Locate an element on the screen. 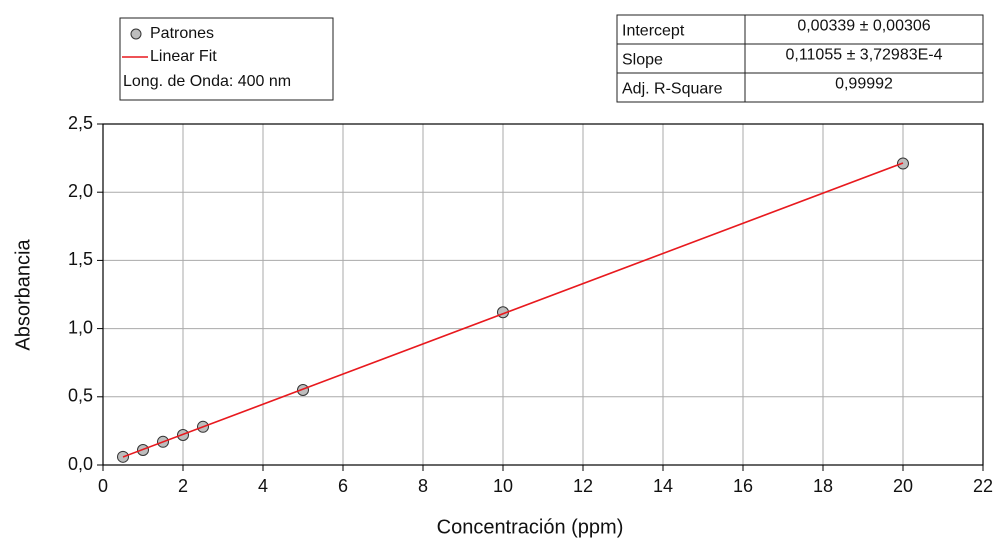 Image resolution: width=997 pixels, height=544 pixels. table-label: Adj. R-Square is located at coordinates (672, 89).